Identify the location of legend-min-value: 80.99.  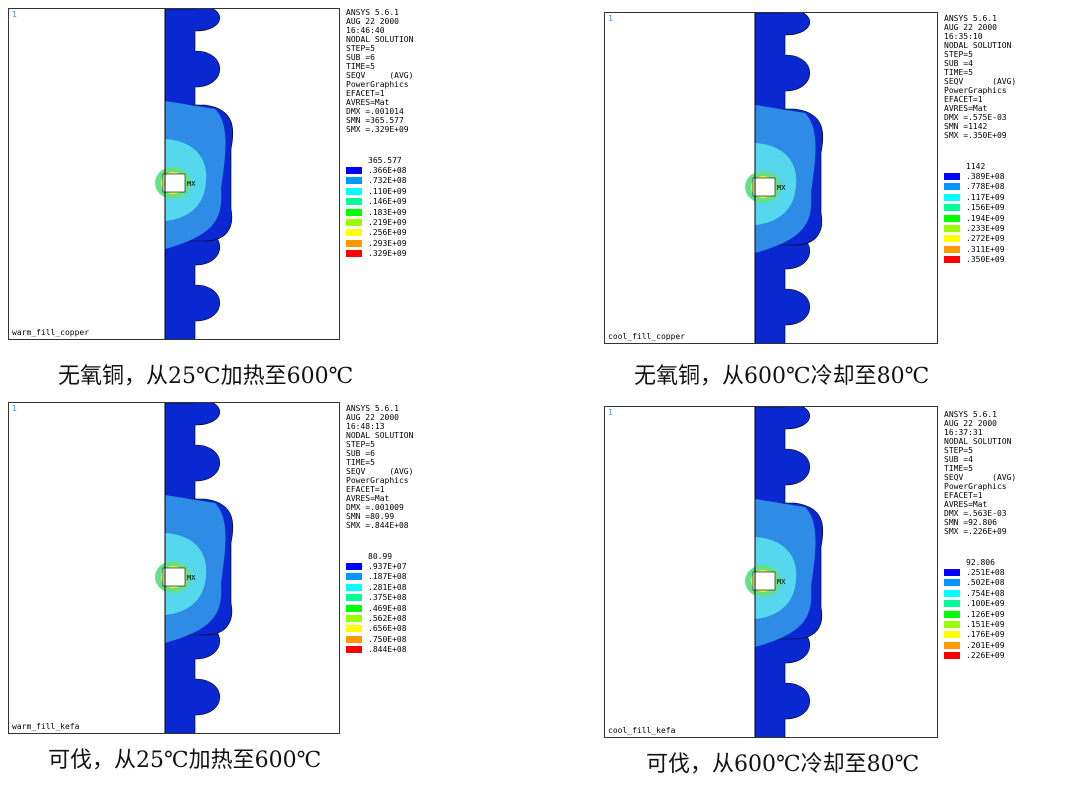
(380, 556).